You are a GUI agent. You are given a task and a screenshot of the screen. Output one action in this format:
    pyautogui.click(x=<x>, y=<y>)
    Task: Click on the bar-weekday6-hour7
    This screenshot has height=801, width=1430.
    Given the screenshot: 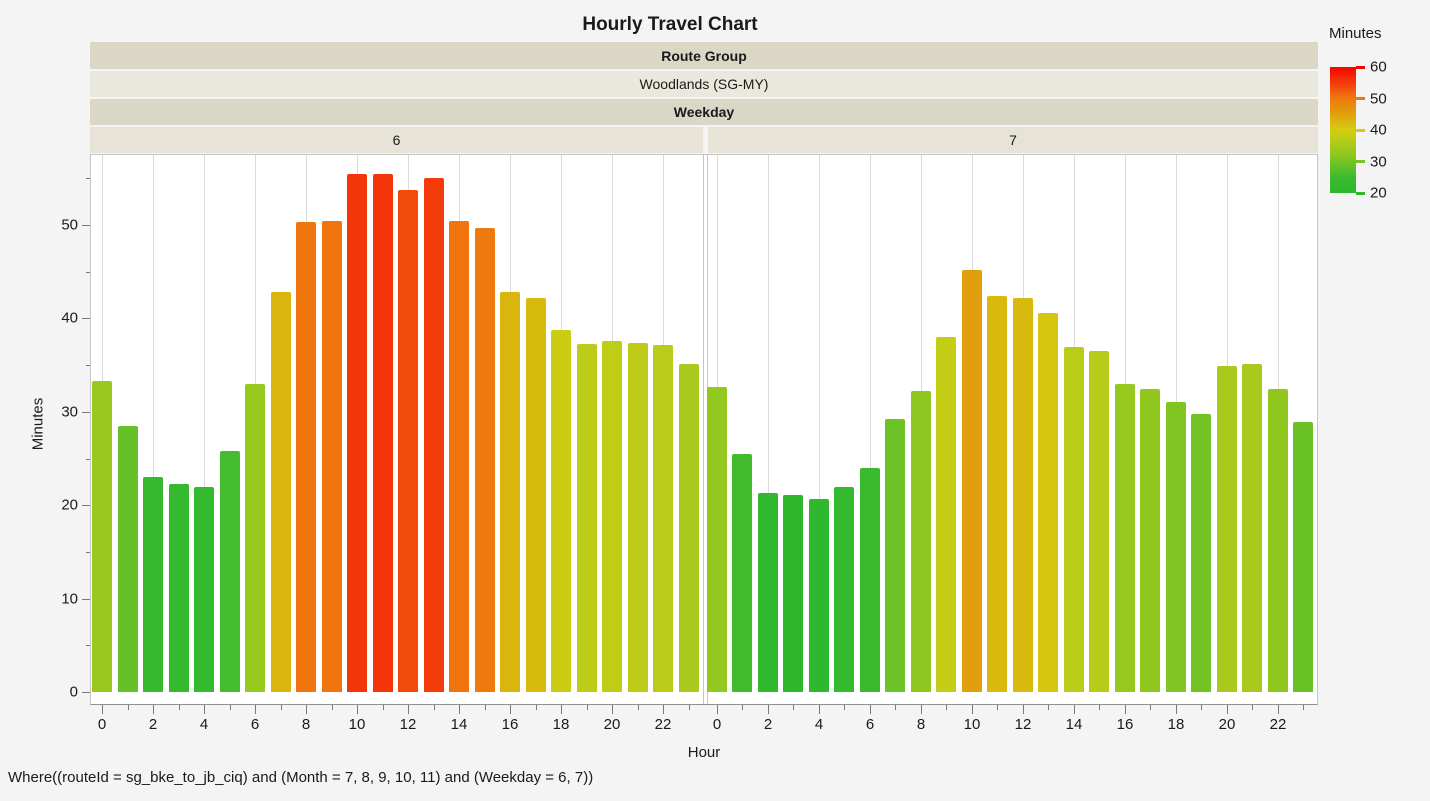 What is the action you would take?
    pyautogui.click(x=280, y=492)
    